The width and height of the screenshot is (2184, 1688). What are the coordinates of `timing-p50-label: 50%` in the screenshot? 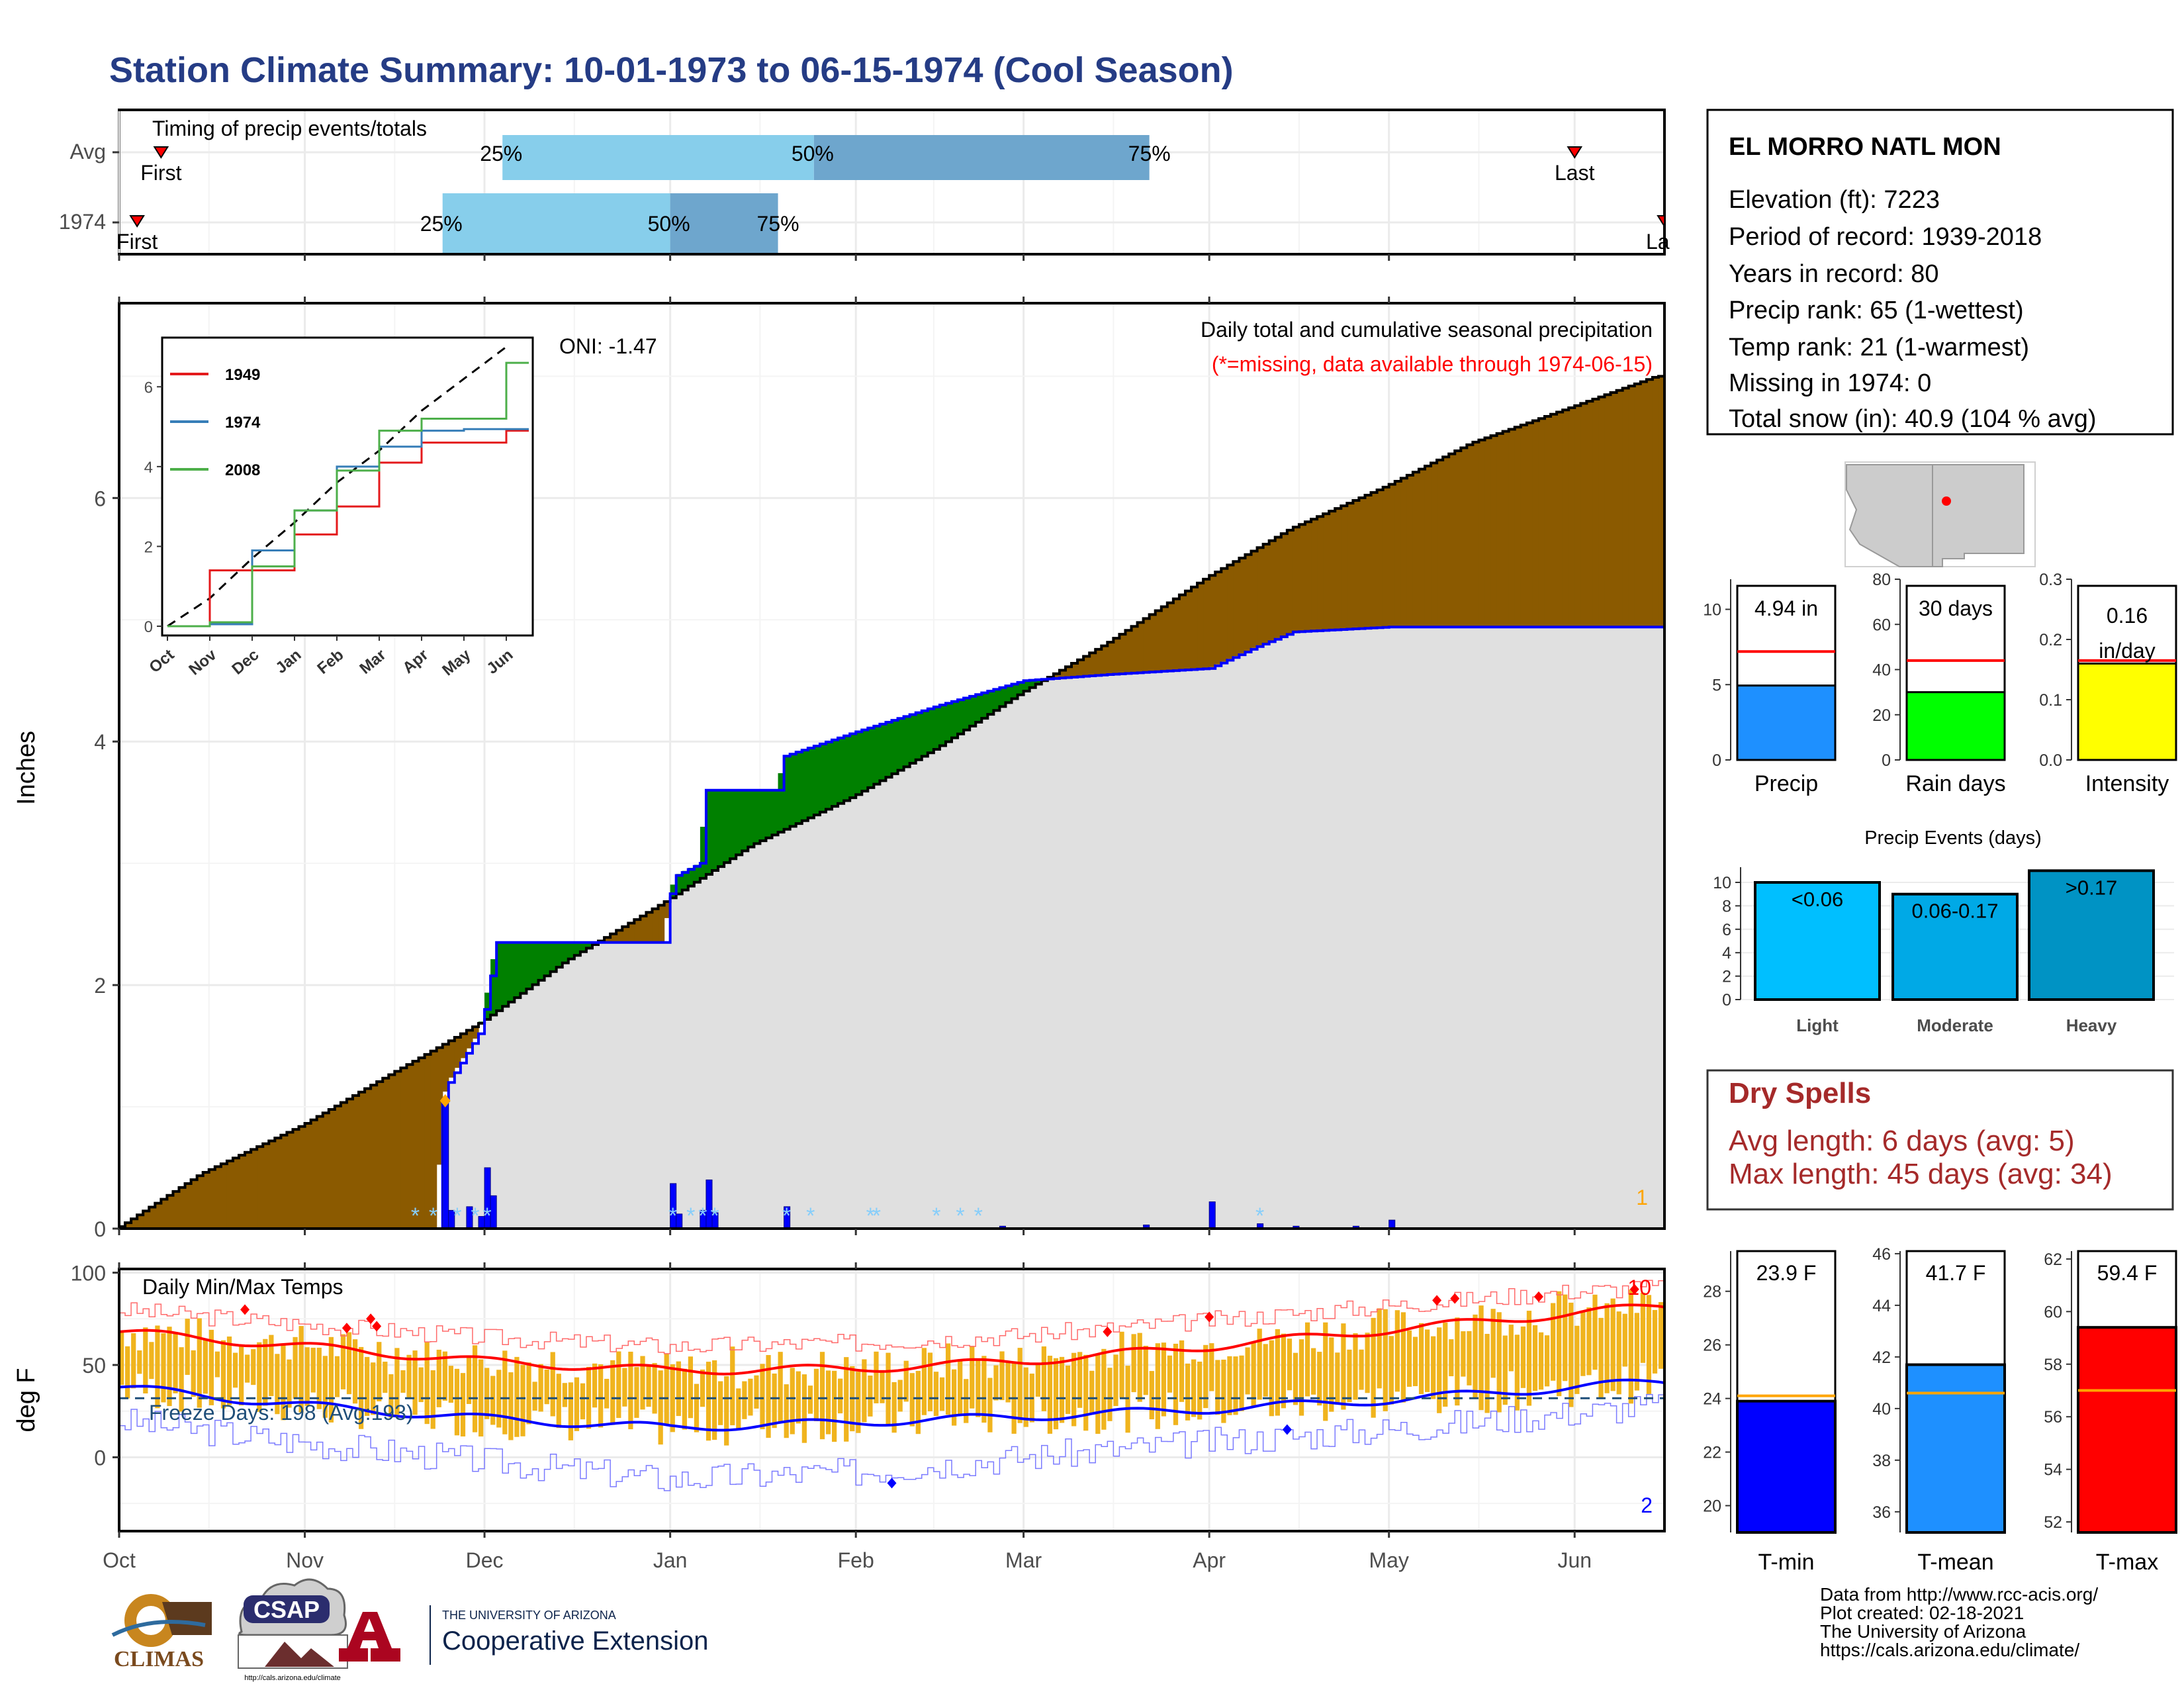 It's located at (813, 153).